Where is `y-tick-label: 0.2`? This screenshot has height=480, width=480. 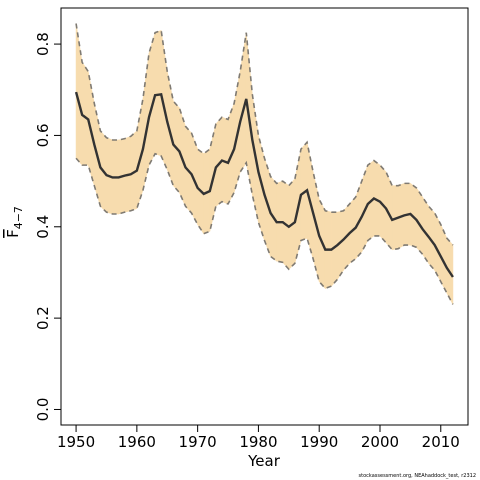
y-tick-label: 0.2 is located at coordinates (43, 318).